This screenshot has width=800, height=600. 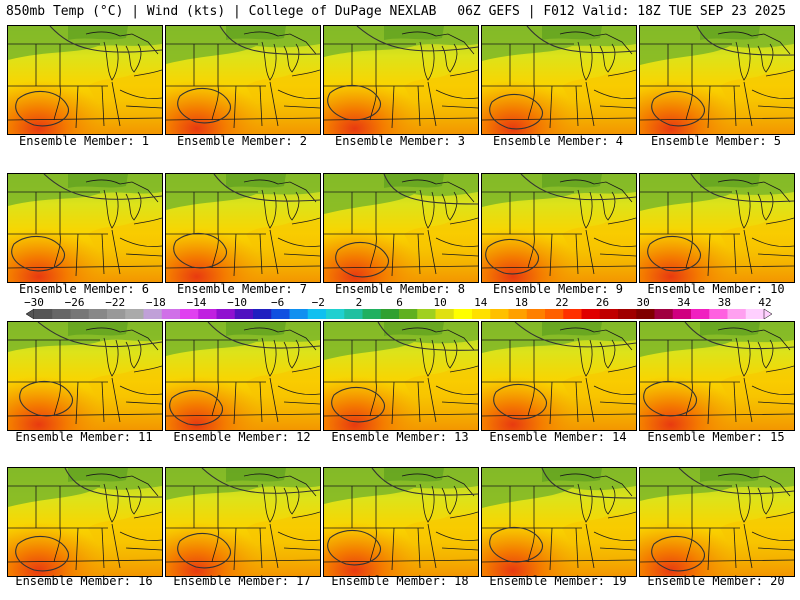 I want to click on colorbar-tick-label: −30, so click(x=34, y=302).